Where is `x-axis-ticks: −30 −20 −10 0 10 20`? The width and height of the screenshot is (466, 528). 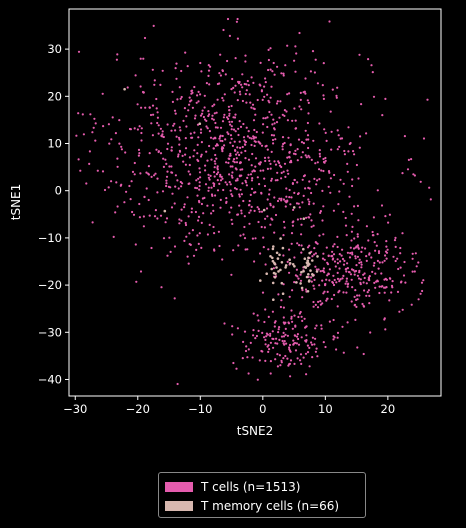
x-axis-ticks: −30 −20 −10 0 10 20 is located at coordinates (229, 406).